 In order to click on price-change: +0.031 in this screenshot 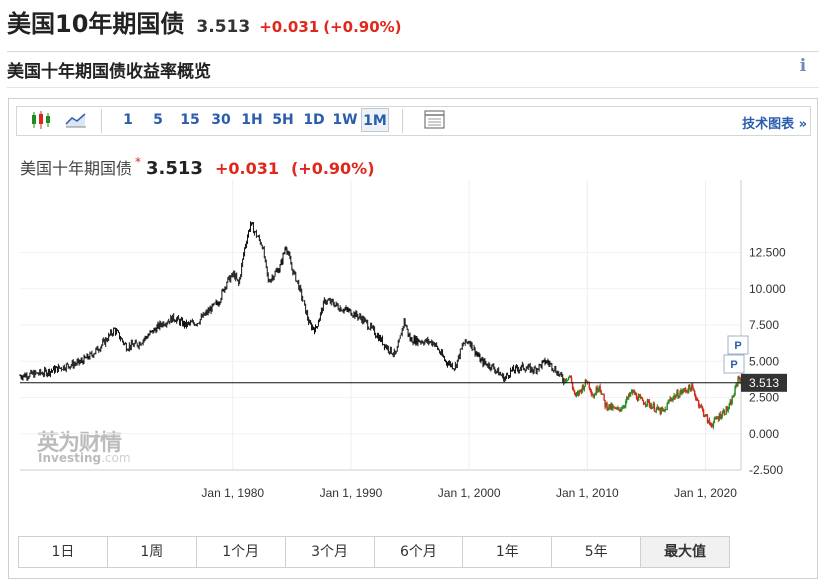, I will do `click(289, 27)`.